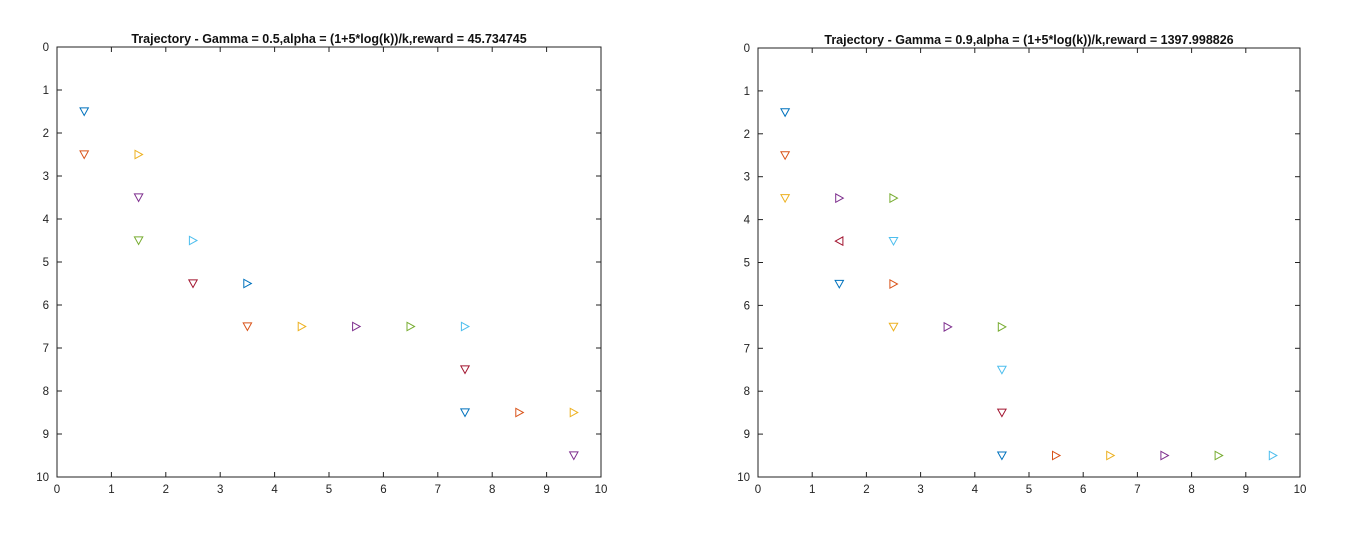  Describe the element at coordinates (1191, 490) in the screenshot. I see `right-x-tick-label: 8` at that location.